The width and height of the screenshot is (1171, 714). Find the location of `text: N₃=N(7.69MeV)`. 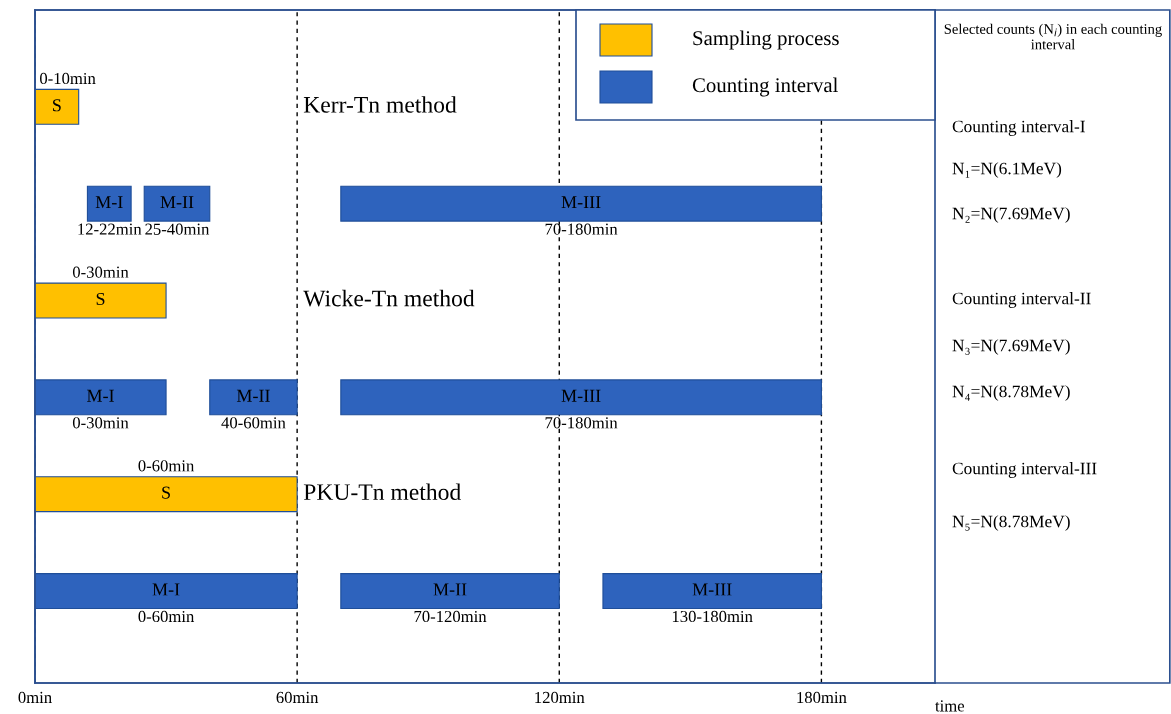

text: N₃=N(7.69MeV) is located at coordinates (1011, 347).